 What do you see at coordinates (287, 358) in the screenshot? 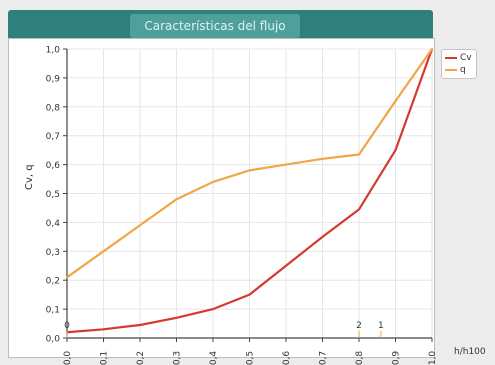
I see `x-tick-label: 0,6` at bounding box center [287, 358].